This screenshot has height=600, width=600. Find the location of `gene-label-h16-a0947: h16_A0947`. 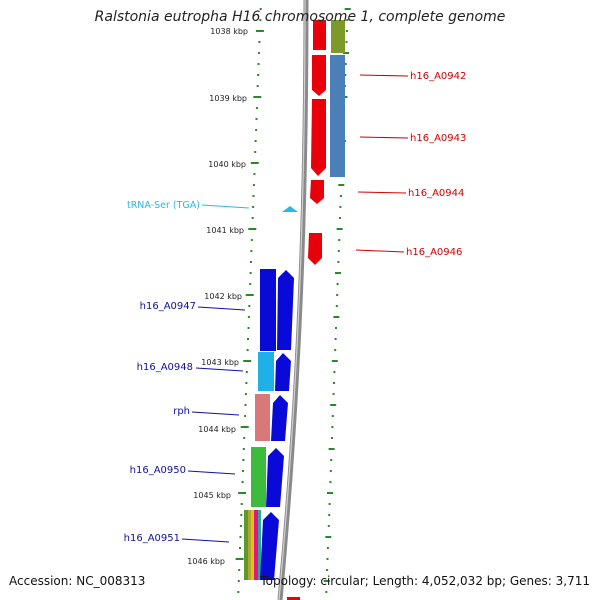

gene-label-h16-a0947: h16_A0947 is located at coordinates (168, 306).